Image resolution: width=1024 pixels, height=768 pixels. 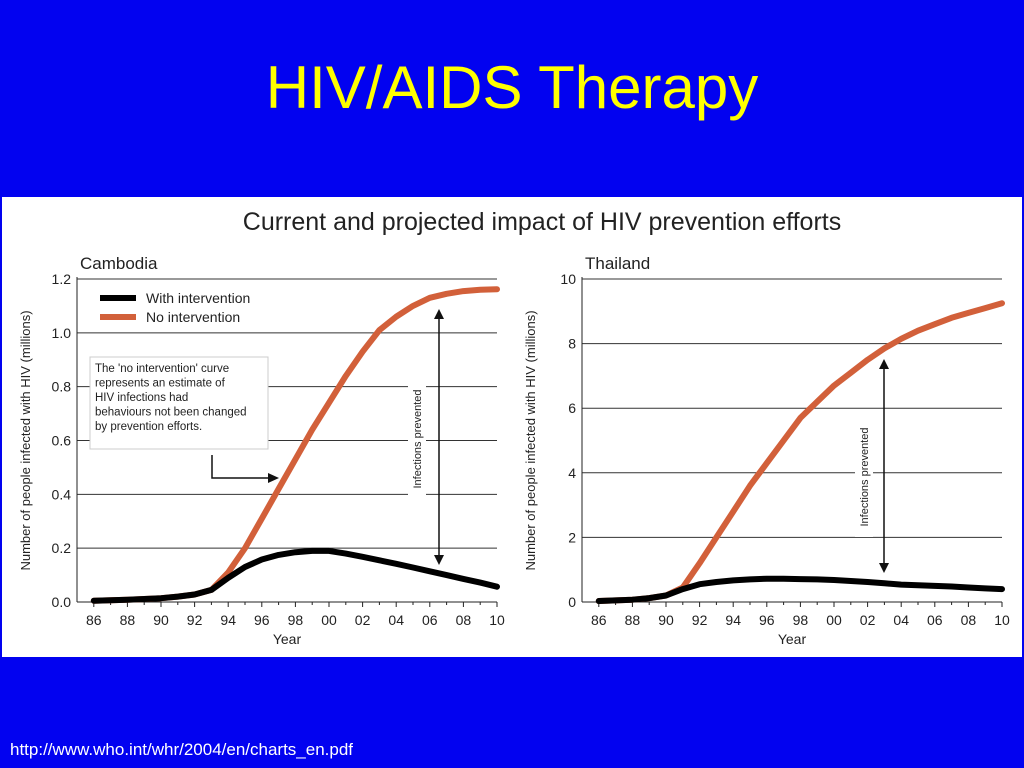 What do you see at coordinates (572, 473) in the screenshot?
I see `y-tick-label: 4` at bounding box center [572, 473].